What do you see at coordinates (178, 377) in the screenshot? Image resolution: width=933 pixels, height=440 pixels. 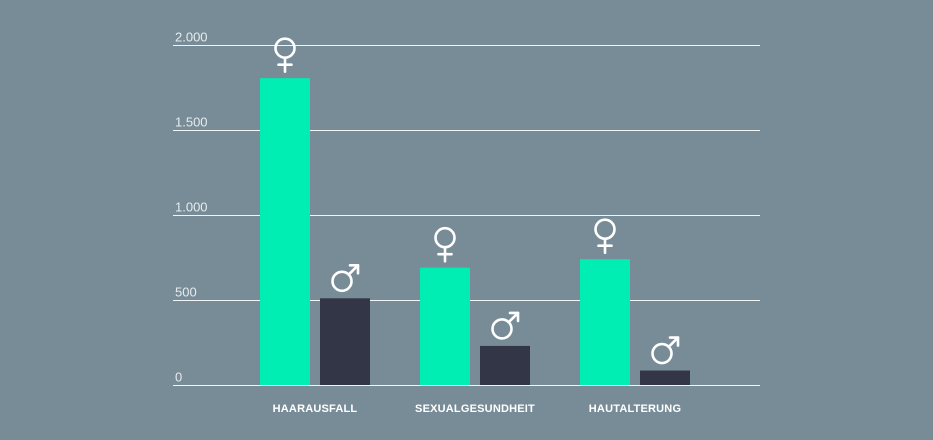 I see `y-tick-label: 0` at bounding box center [178, 377].